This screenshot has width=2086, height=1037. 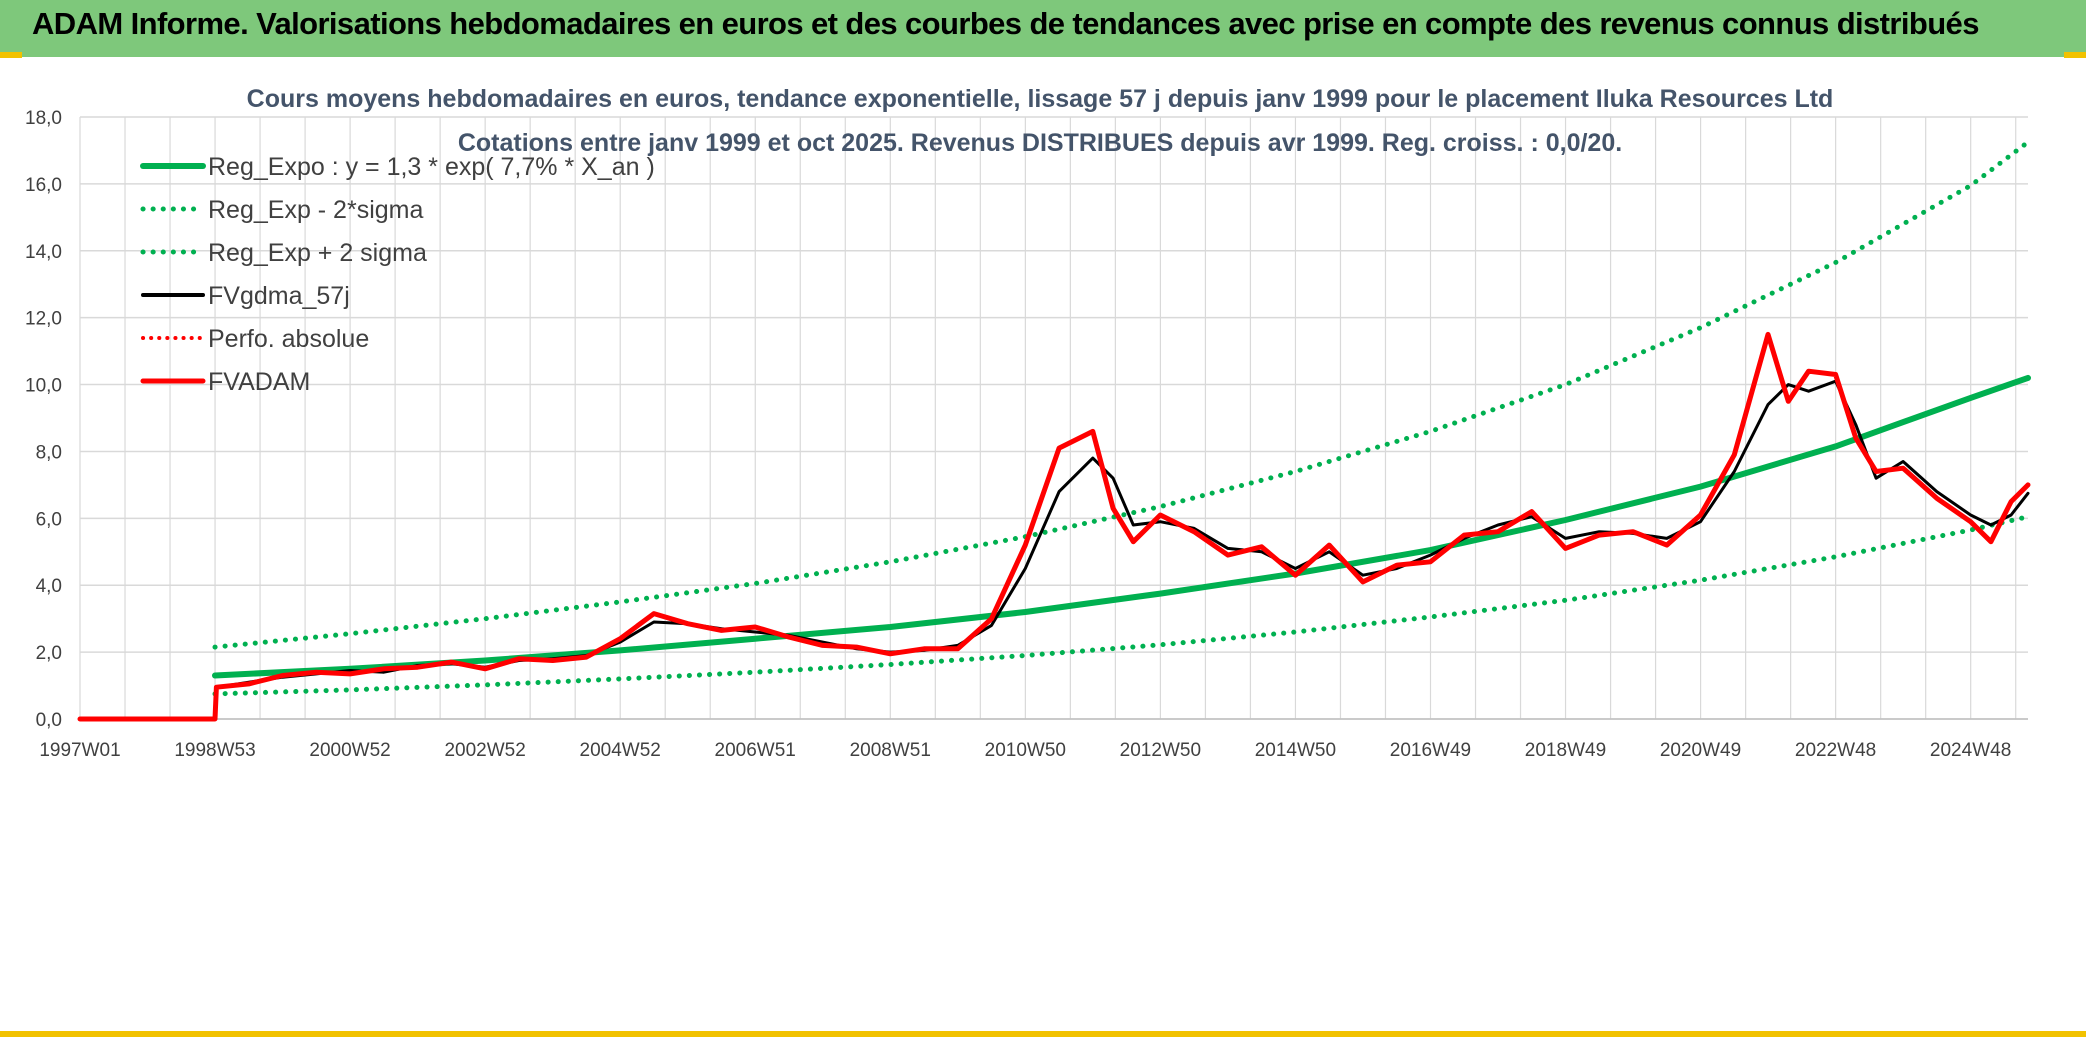 I want to click on legend-label-reg_hi: Reg_Exp + 2 sigma, so click(x=317, y=253).